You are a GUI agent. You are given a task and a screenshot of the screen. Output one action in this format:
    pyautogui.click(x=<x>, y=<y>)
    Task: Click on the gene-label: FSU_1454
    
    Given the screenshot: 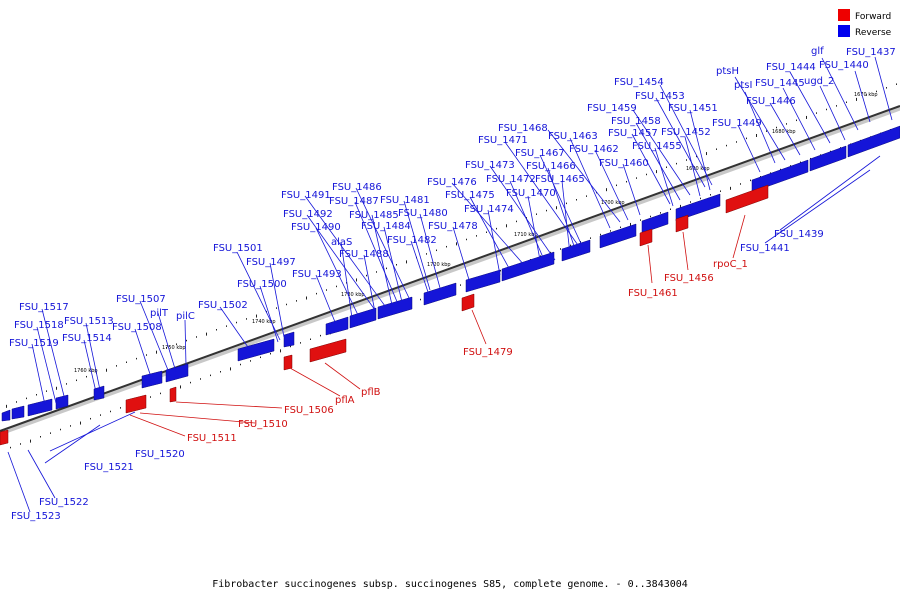 What is the action you would take?
    pyautogui.click(x=639, y=82)
    